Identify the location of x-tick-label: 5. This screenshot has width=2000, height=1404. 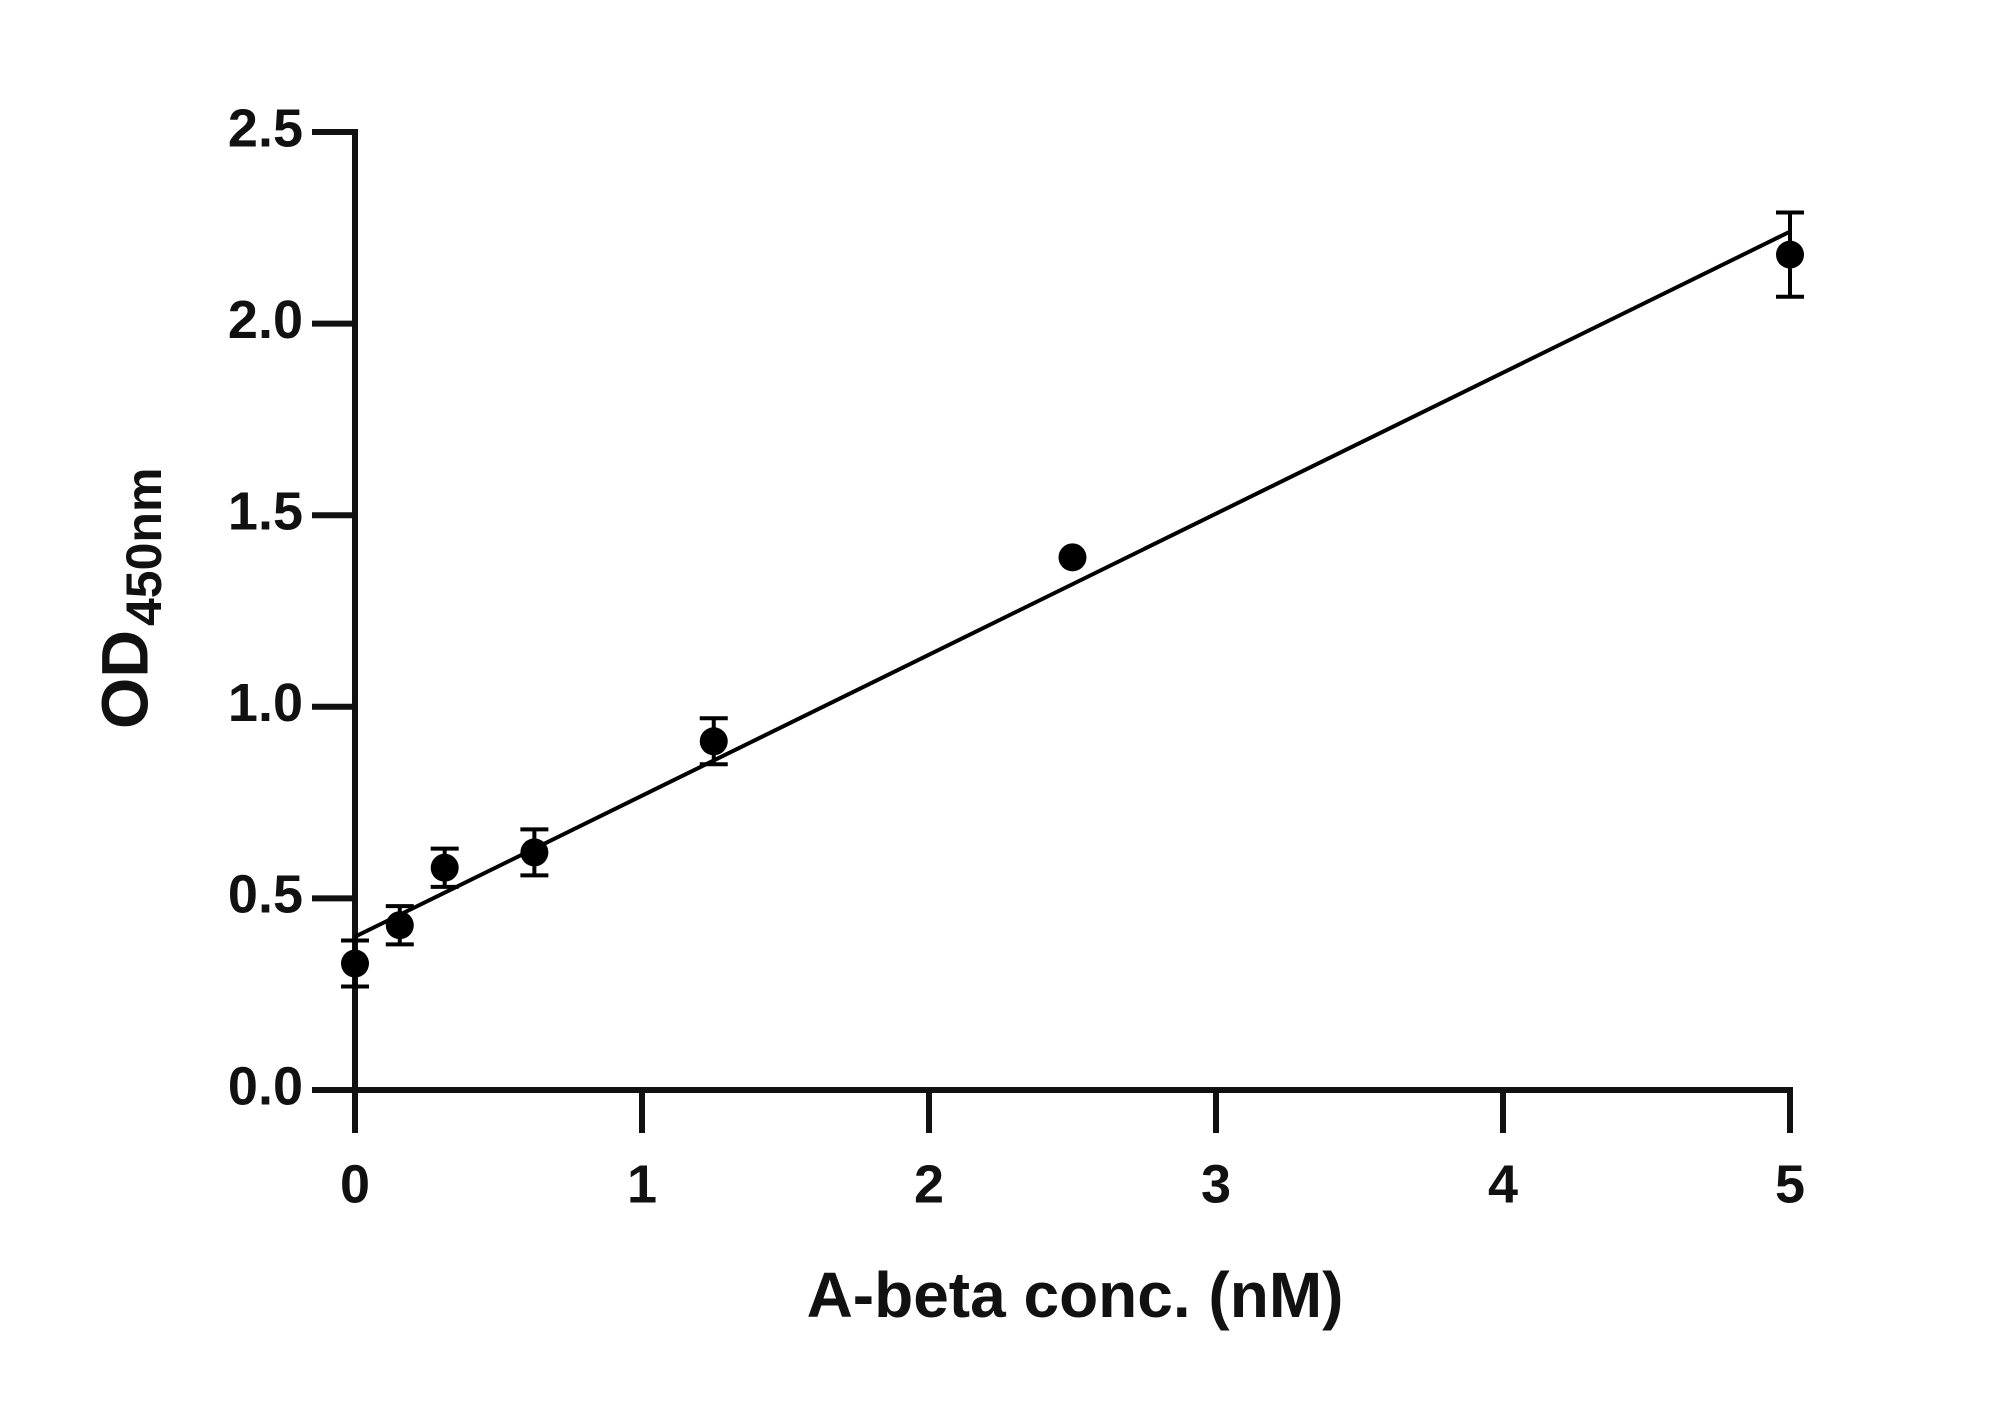
(1790, 1184).